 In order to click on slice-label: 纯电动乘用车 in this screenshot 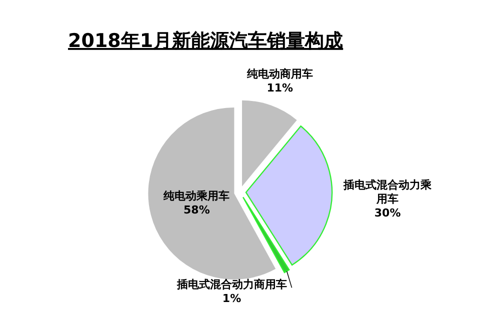, I will do `click(196, 196)`.